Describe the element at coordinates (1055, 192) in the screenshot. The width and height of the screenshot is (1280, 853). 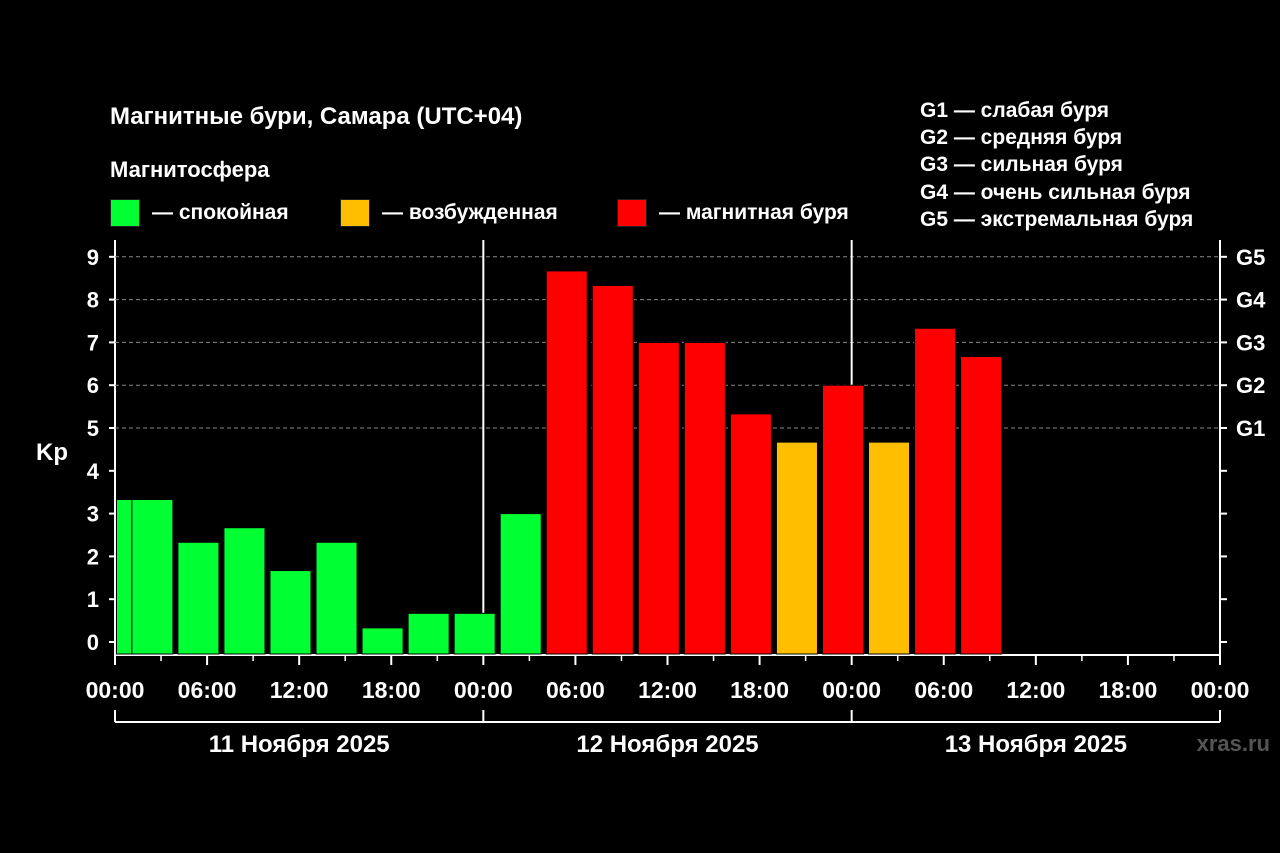
I see `g-legend-g4: G4 — очень сильная буря` at that location.